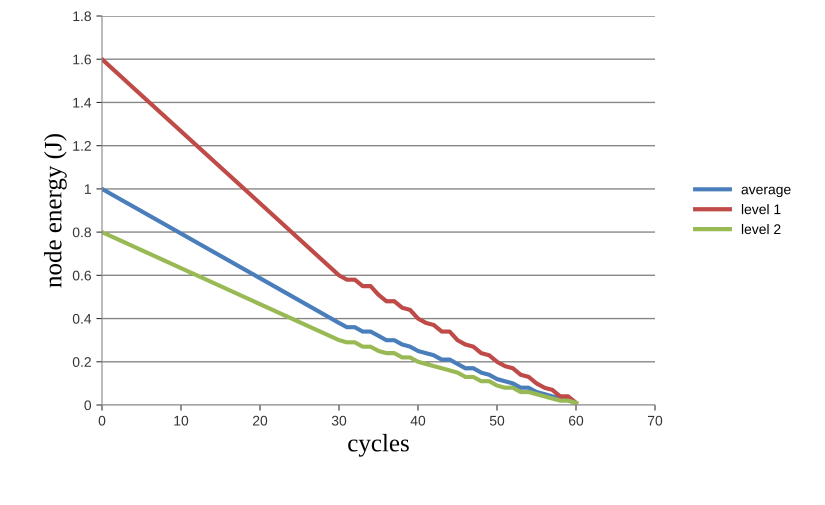 The image size is (825, 505). What do you see at coordinates (576, 421) in the screenshot?
I see `x-tick-label: 60` at bounding box center [576, 421].